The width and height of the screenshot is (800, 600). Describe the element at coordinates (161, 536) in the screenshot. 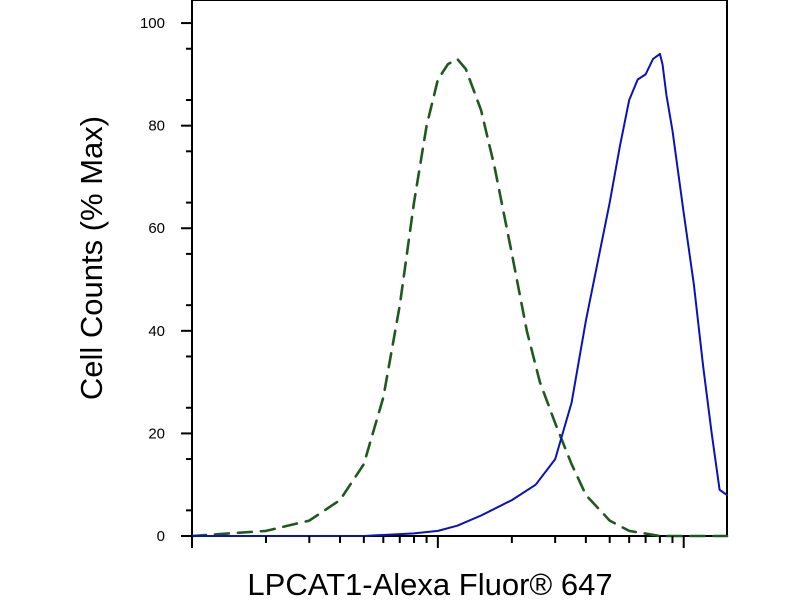

I see `y-tick-label: 0` at that location.